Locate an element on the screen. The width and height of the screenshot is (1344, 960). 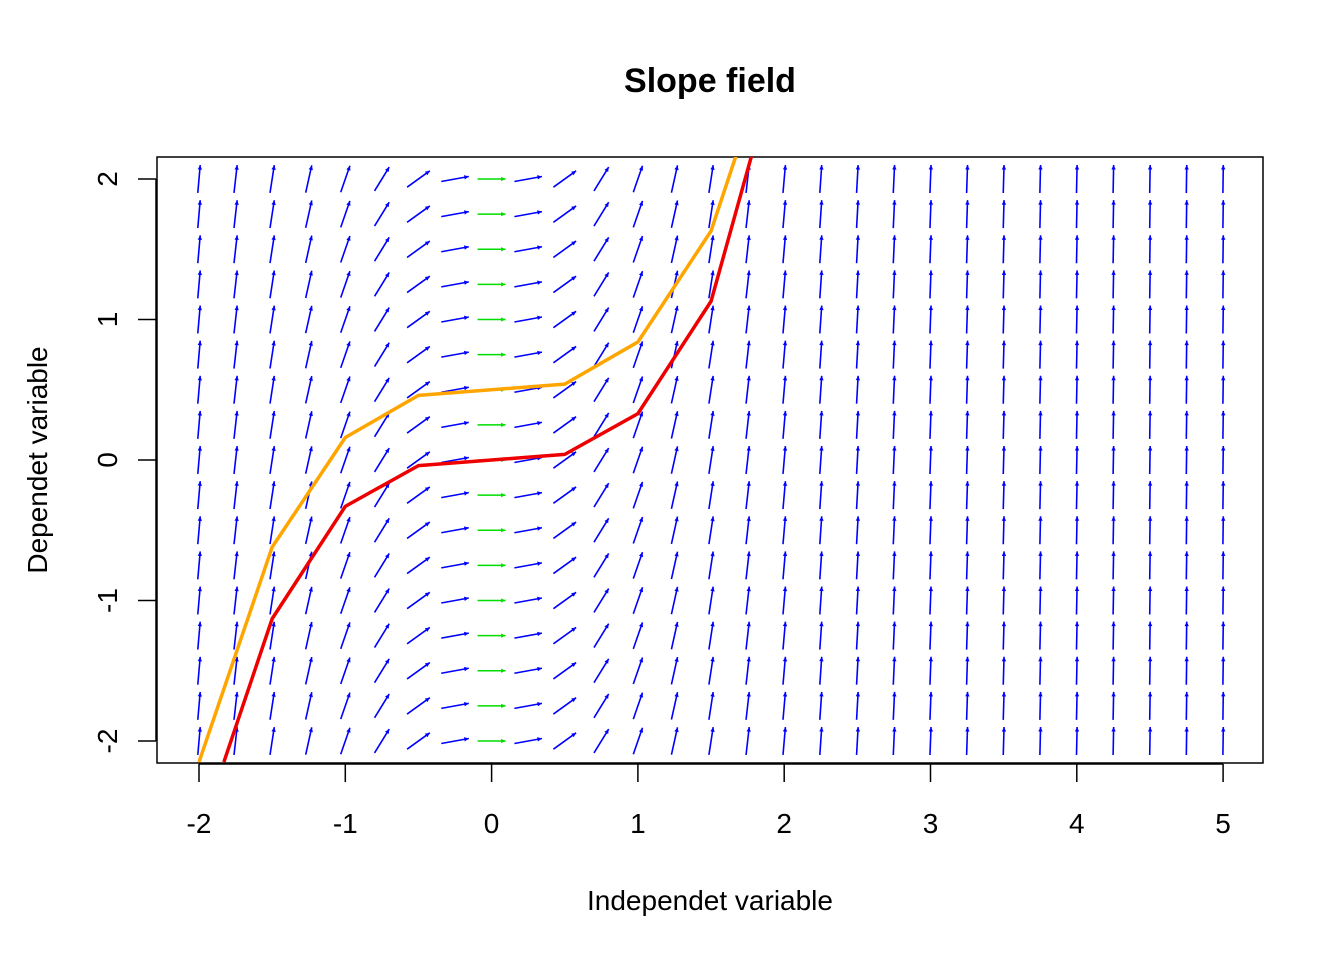
x-tick-label: 5 is located at coordinates (1223, 823).